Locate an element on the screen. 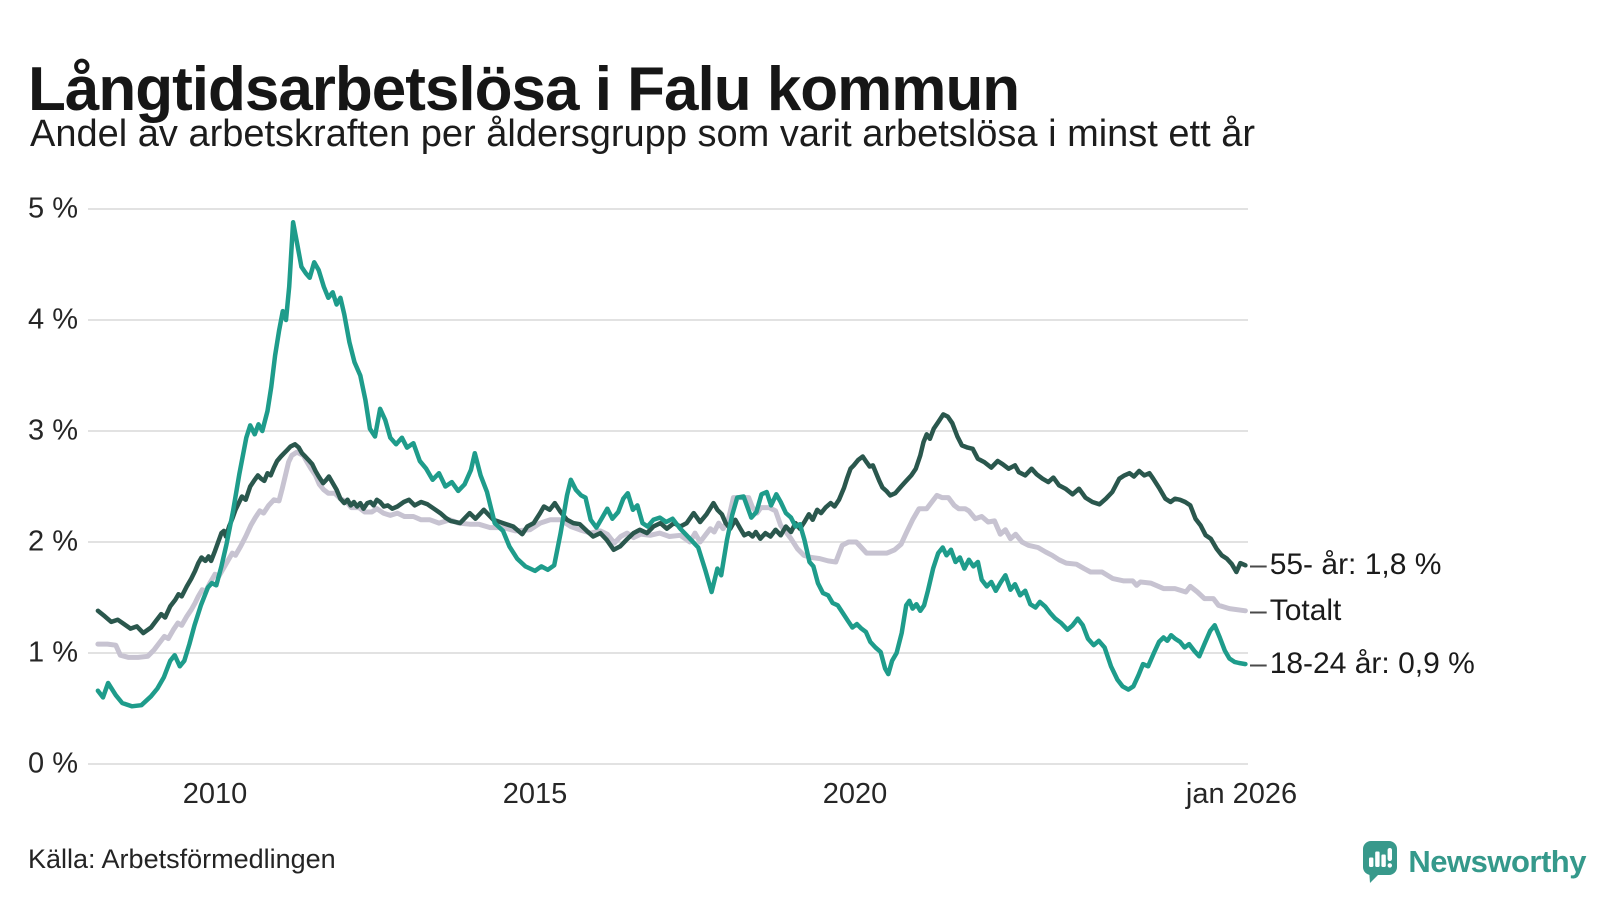 Image resolution: width=1600 pixels, height=900 pixels. newsworthy-wordmark: Newsworthy is located at coordinates (1497, 861).